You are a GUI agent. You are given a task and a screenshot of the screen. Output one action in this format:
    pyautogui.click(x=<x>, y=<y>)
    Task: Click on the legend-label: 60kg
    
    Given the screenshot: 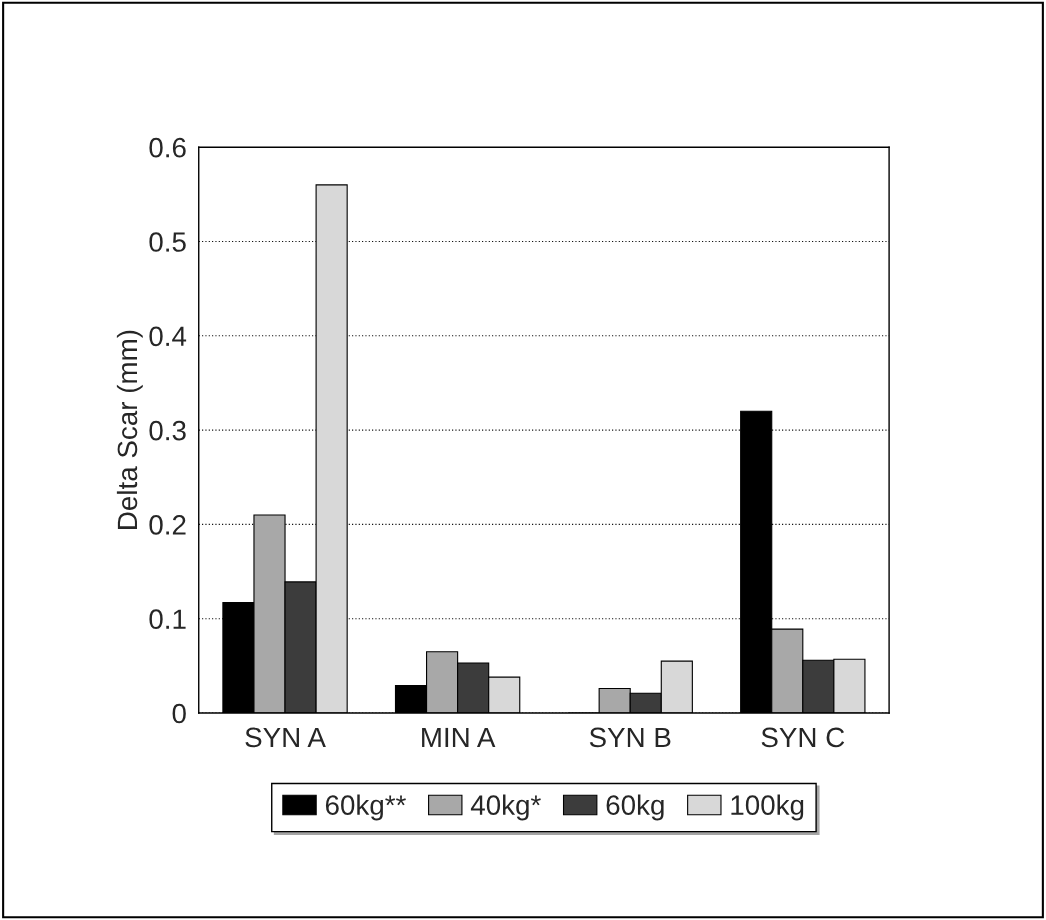 What is the action you would take?
    pyautogui.click(x=635, y=807)
    